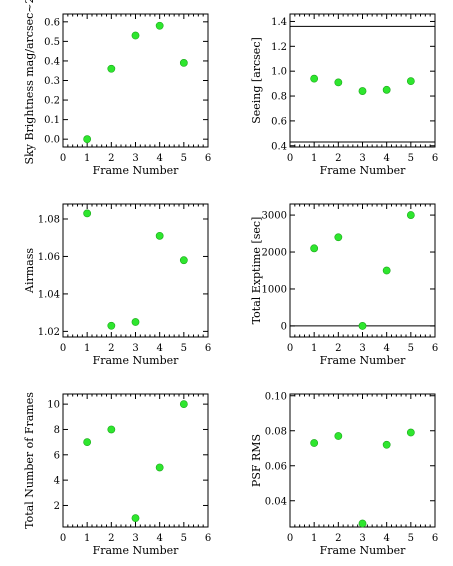 This screenshot has height=566, width=453. What do you see at coordinates (29, 460) in the screenshot?
I see `y-axis-title: Total Number of Frames` at bounding box center [29, 460].